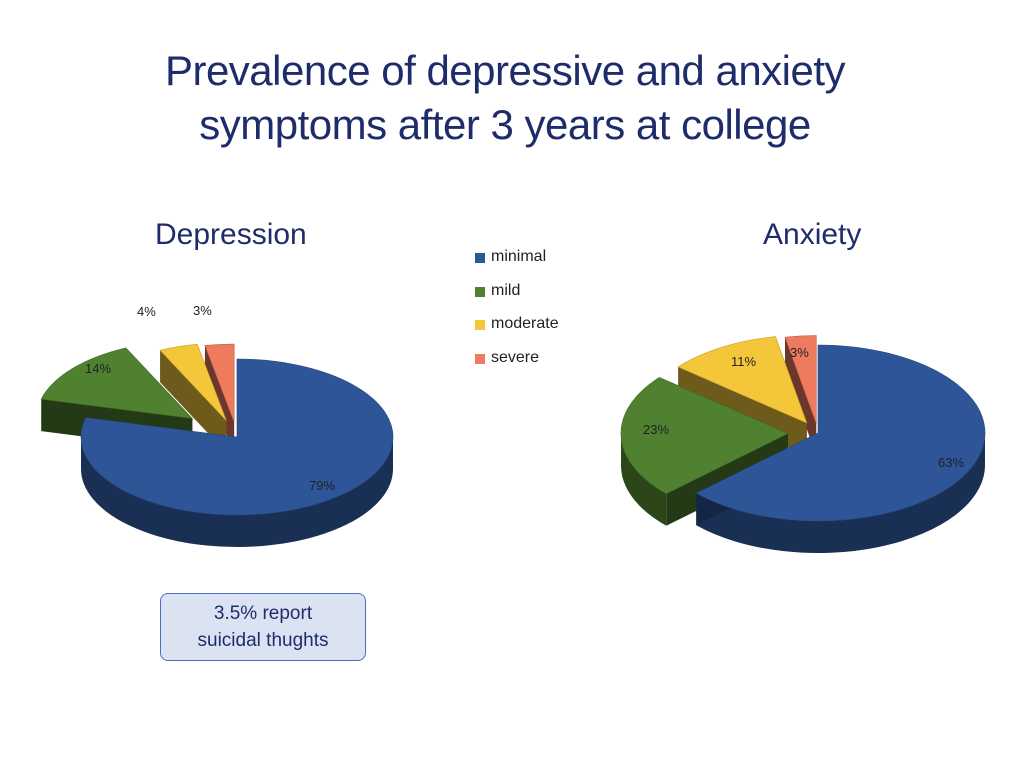  I want to click on suicidal-thoughts-callout: 3.5% report suicidal thughts, so click(263, 627).